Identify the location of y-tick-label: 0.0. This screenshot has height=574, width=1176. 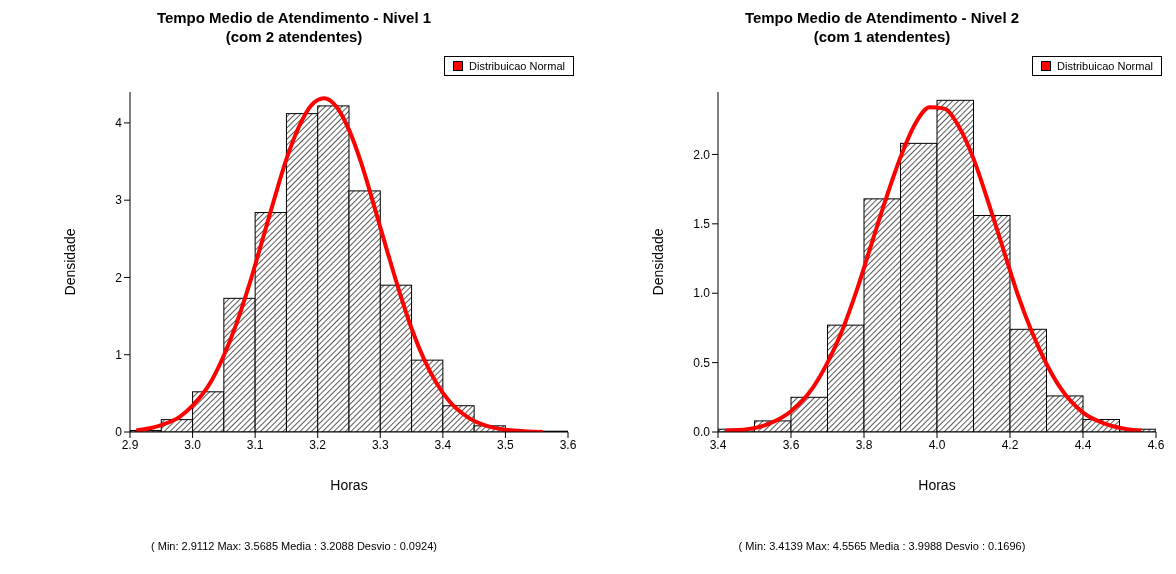
(702, 432).